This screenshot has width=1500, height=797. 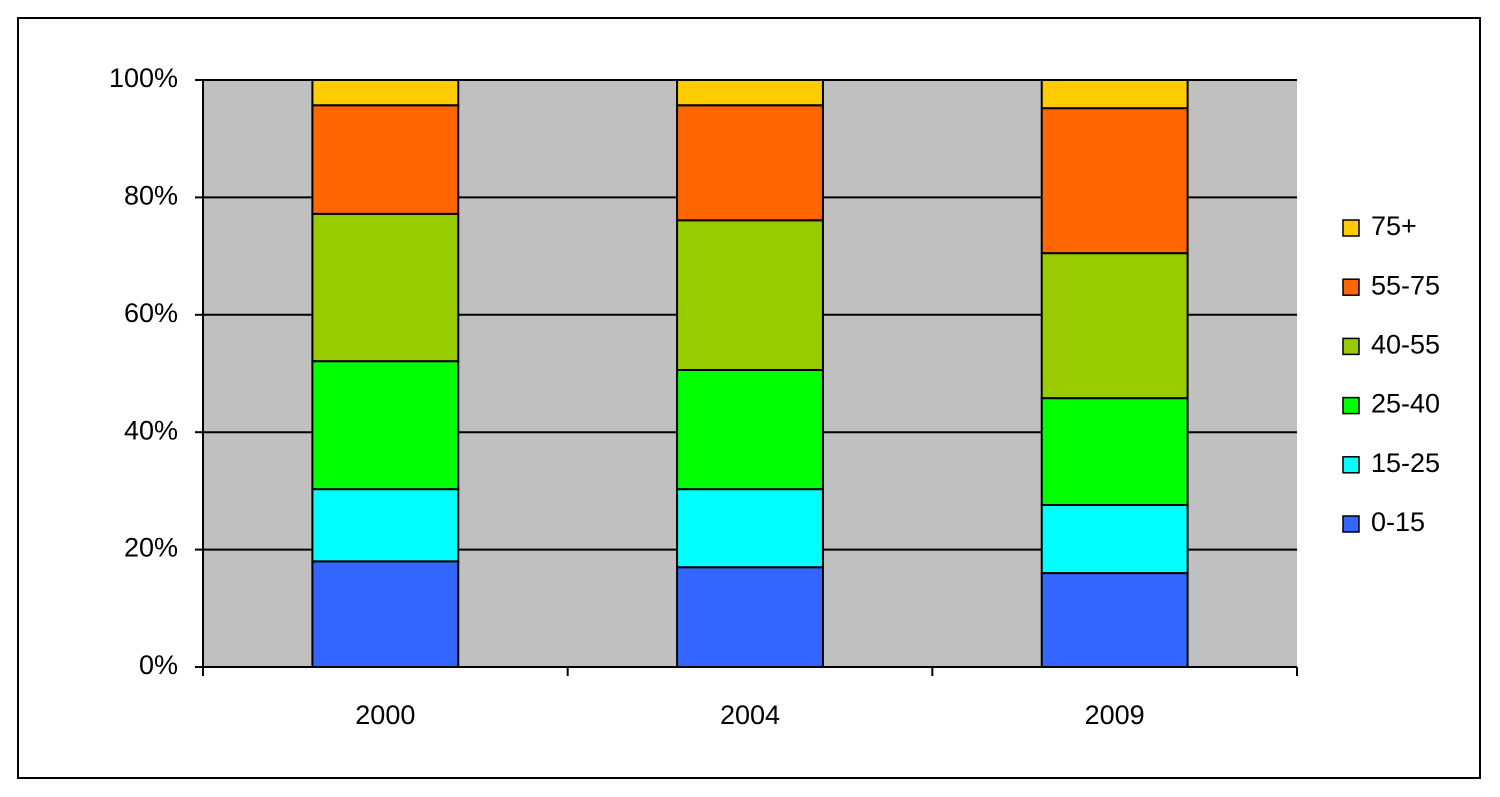 What do you see at coordinates (1394, 226) in the screenshot?
I see `legend-label: 75+` at bounding box center [1394, 226].